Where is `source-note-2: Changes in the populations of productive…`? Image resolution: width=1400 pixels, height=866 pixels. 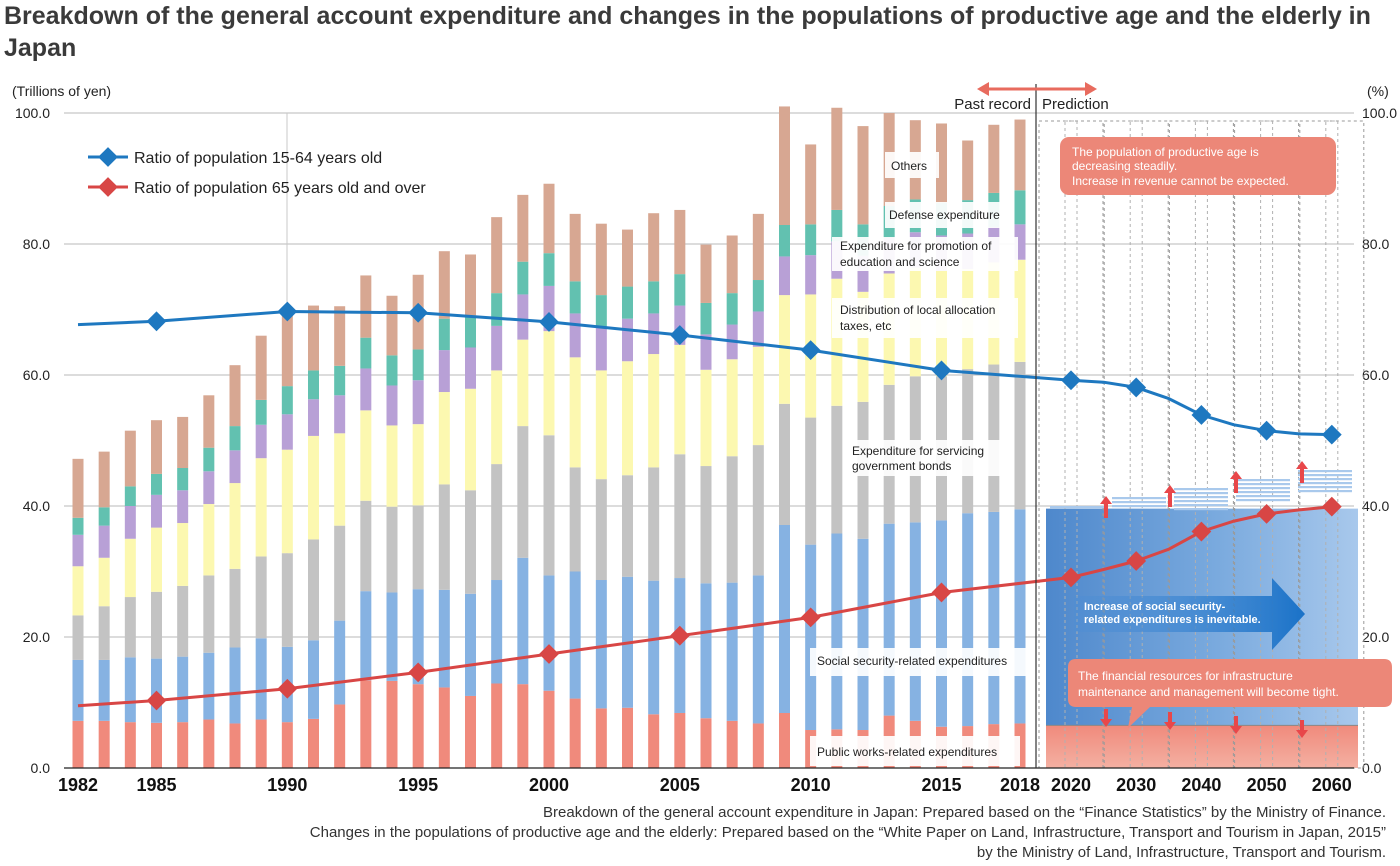 source-note-2: Changes in the populations of productive… is located at coordinates (847, 832).